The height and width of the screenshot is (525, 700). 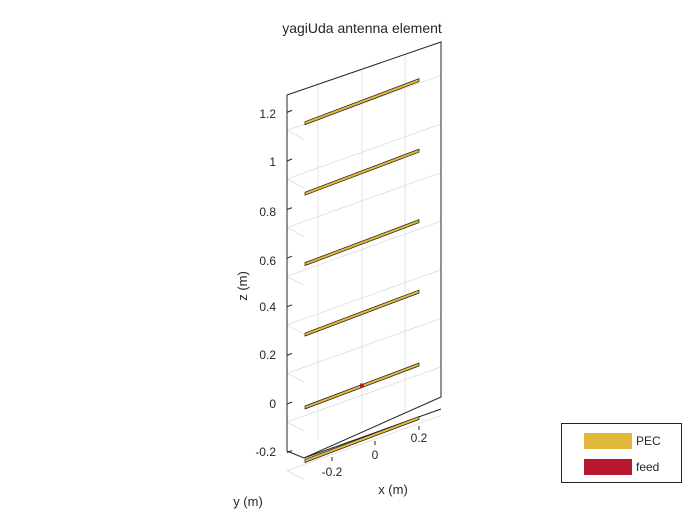 What do you see at coordinates (393, 489) in the screenshot?
I see `x-axis-label: x (m)` at bounding box center [393, 489].